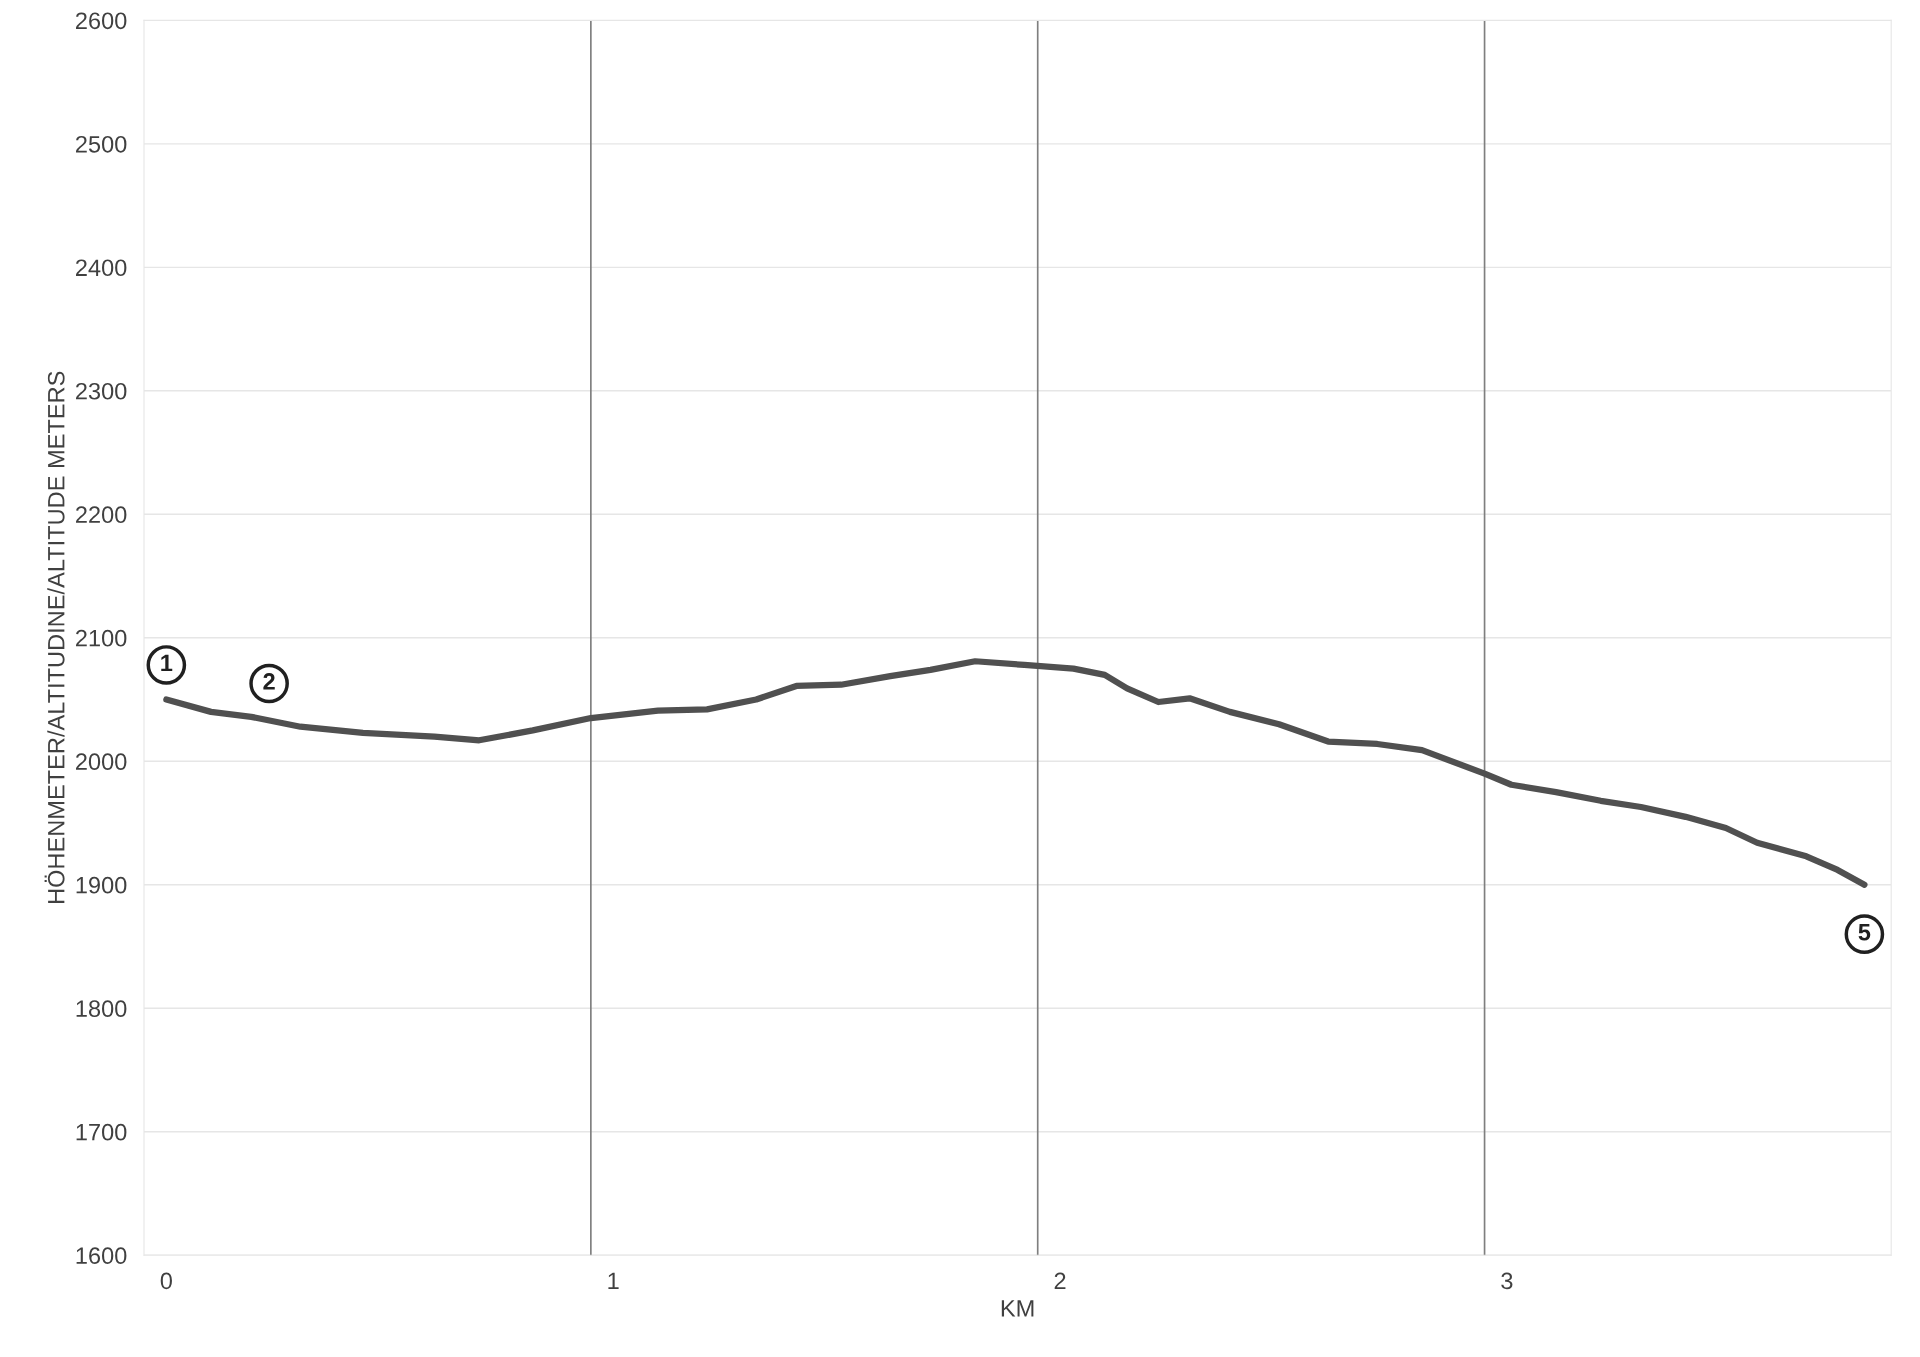 The width and height of the screenshot is (1920, 1357). Describe the element at coordinates (1864, 932) in the screenshot. I see `annotation: 5` at that location.